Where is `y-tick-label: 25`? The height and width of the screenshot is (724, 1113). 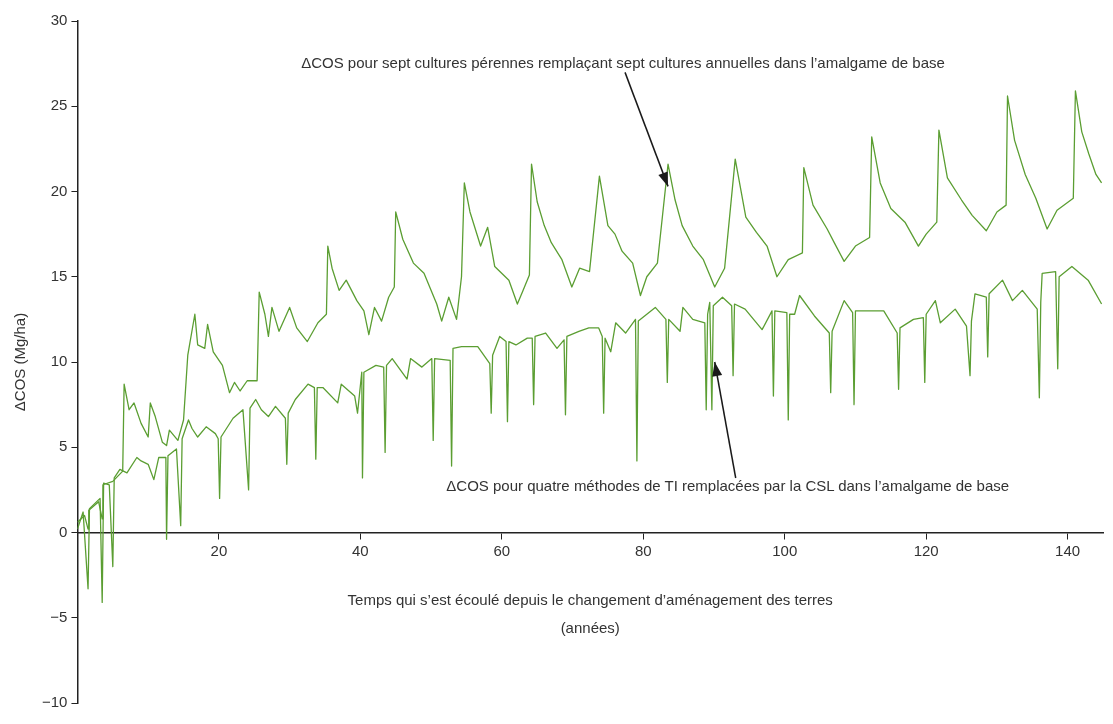 y-tick-label: 25 is located at coordinates (59, 105).